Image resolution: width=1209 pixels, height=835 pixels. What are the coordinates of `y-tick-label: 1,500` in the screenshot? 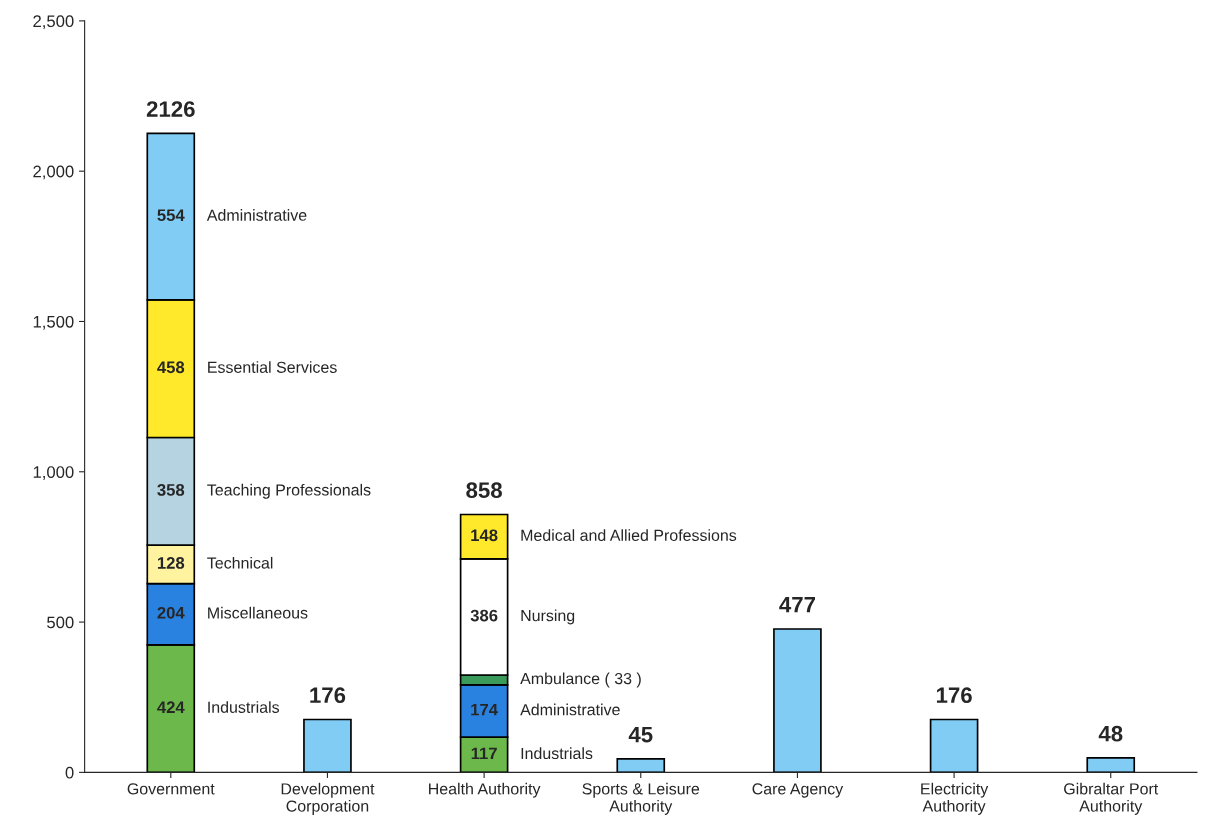 It's located at (53, 322).